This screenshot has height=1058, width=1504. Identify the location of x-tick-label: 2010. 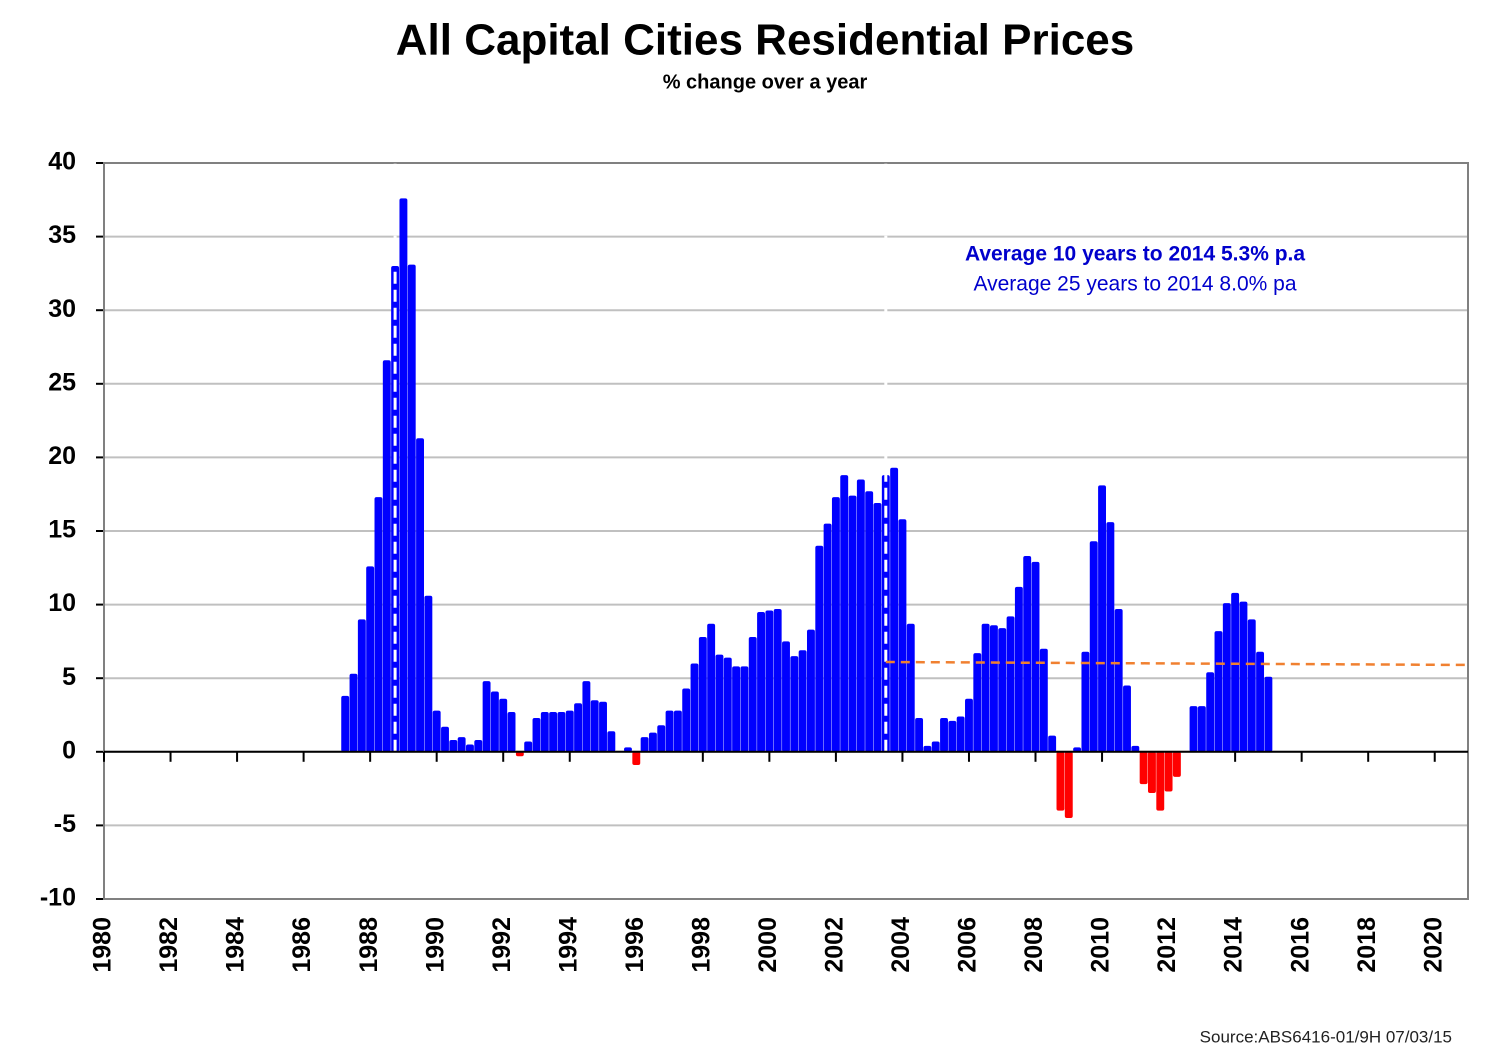
(1101, 945).